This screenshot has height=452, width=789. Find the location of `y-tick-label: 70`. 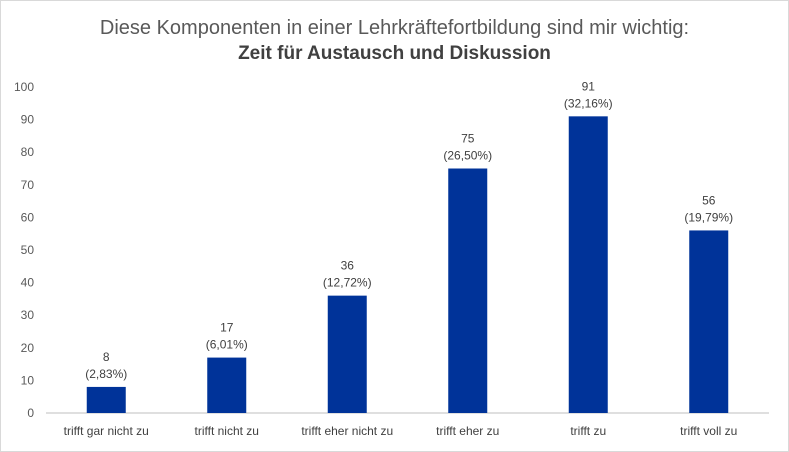

y-tick-label: 70 is located at coordinates (28, 185).